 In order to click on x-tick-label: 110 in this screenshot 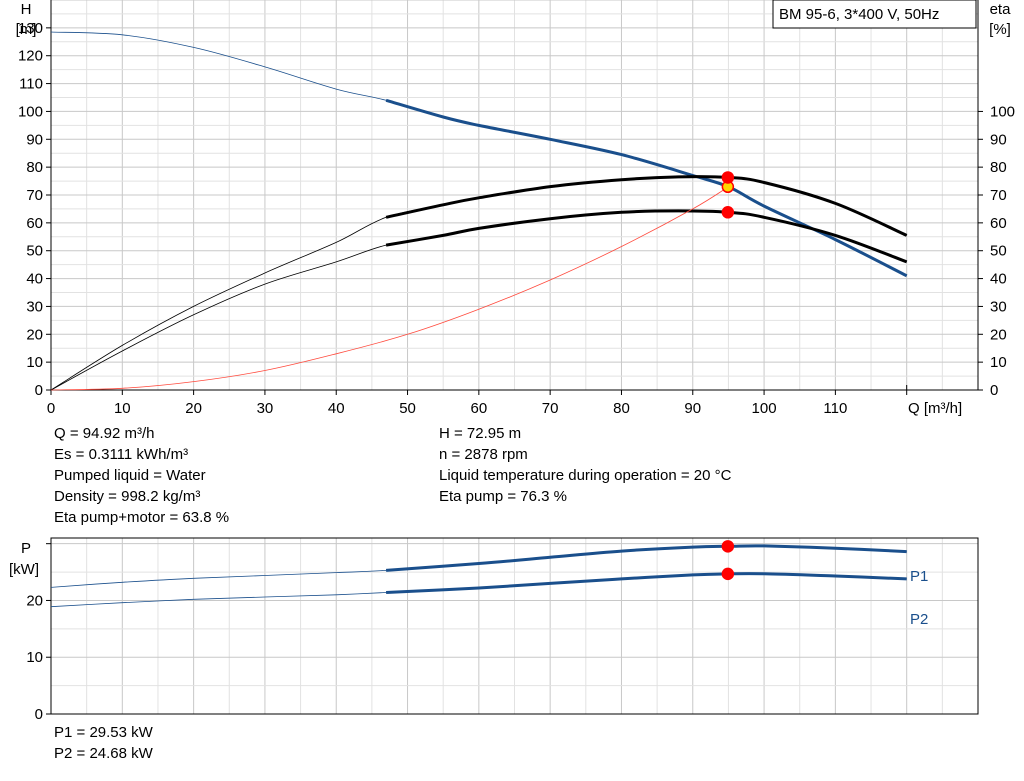, I will do `click(835, 408)`.